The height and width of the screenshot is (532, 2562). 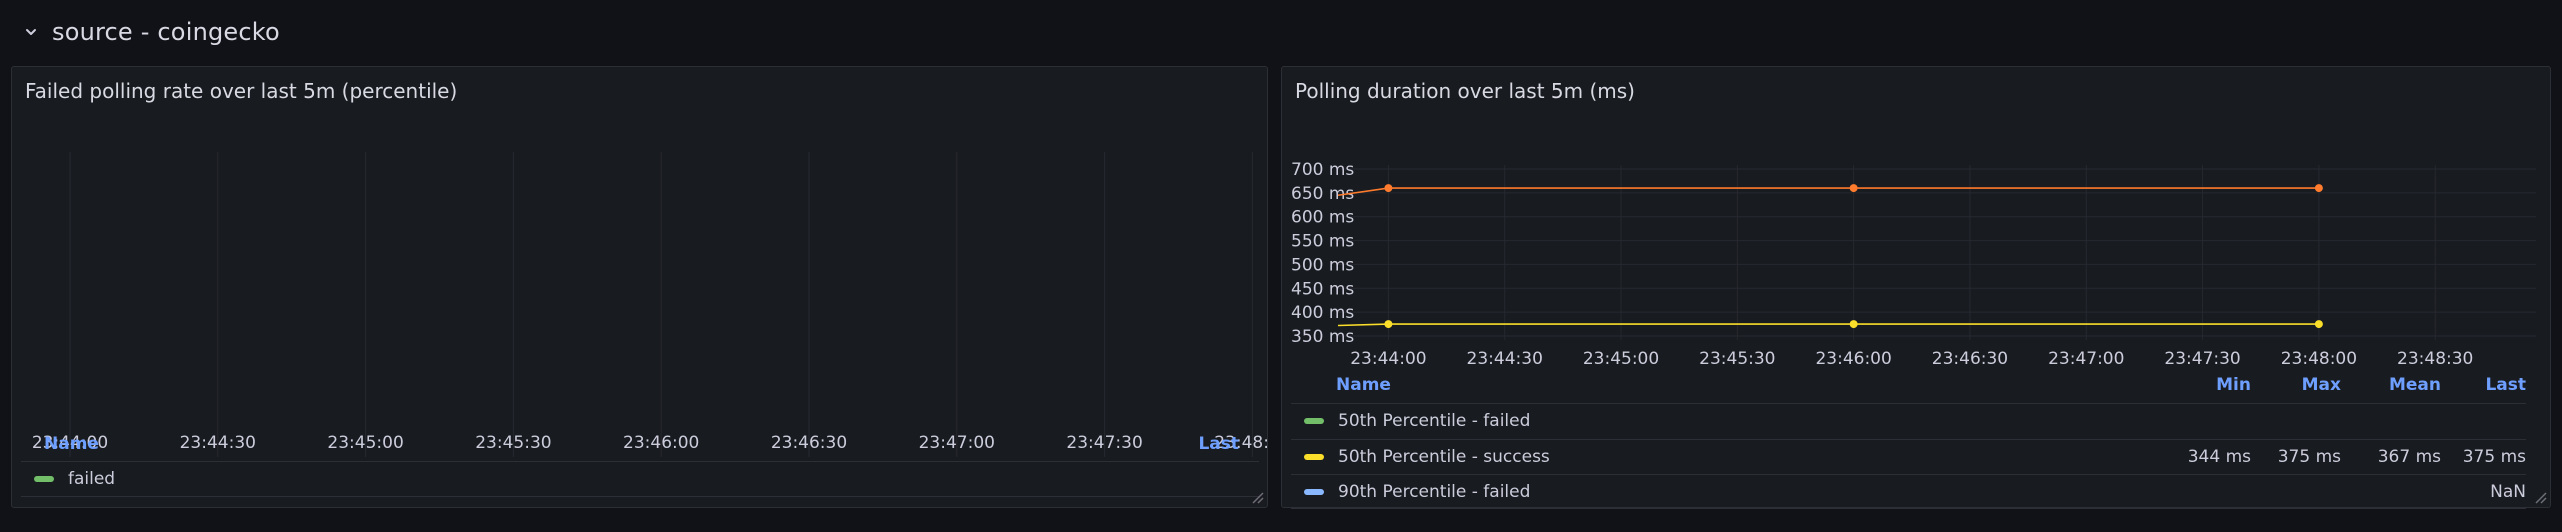 I want to click on y-tick-label: 500 ms, so click(x=1322, y=265).